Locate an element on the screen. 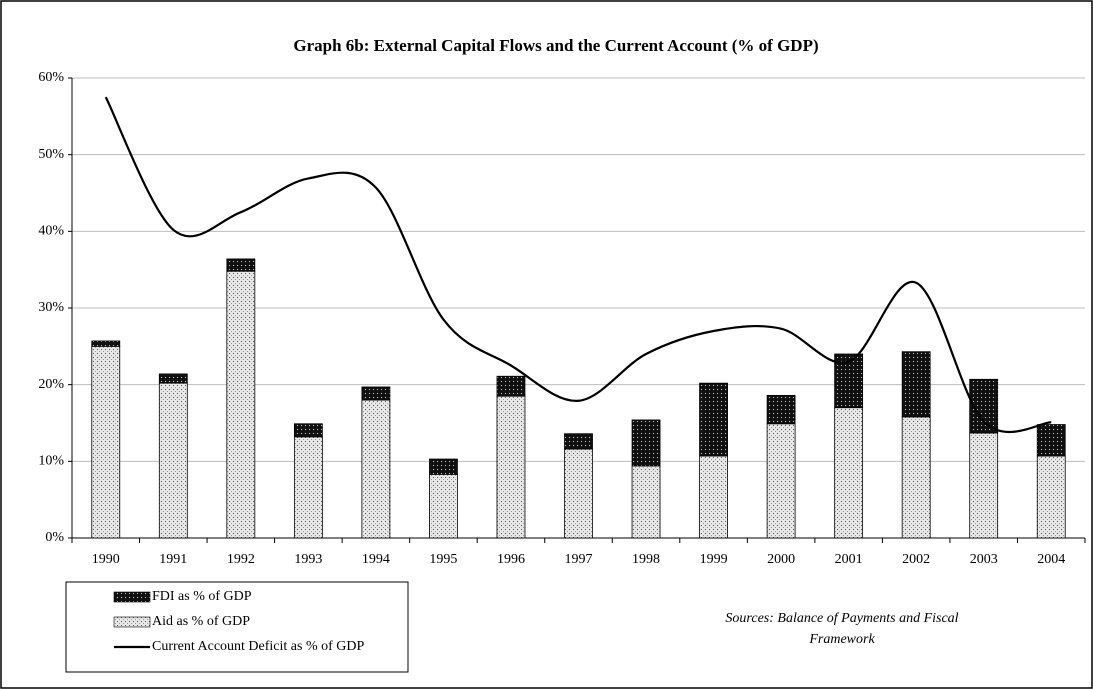 This screenshot has width=1093, height=689. y-tick-label: 40% is located at coordinates (51, 231).